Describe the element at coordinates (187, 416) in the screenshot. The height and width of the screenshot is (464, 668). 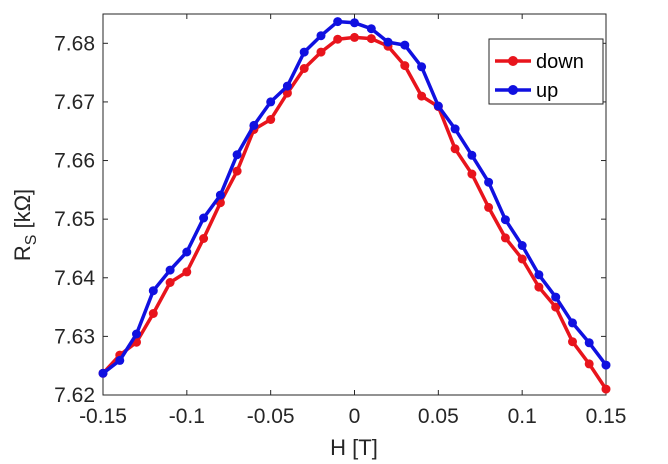
I see `x-tick-label: -0.1` at that location.